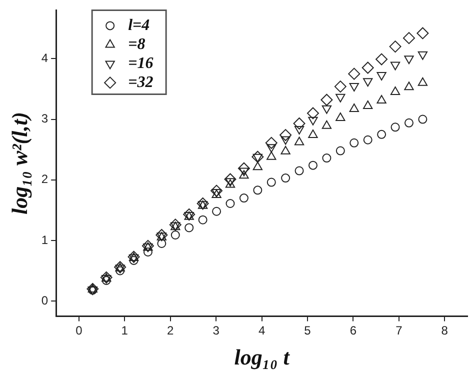 The width and height of the screenshot is (474, 378). What do you see at coordinates (44, 119) in the screenshot?
I see `y-tick-label: 3` at bounding box center [44, 119].